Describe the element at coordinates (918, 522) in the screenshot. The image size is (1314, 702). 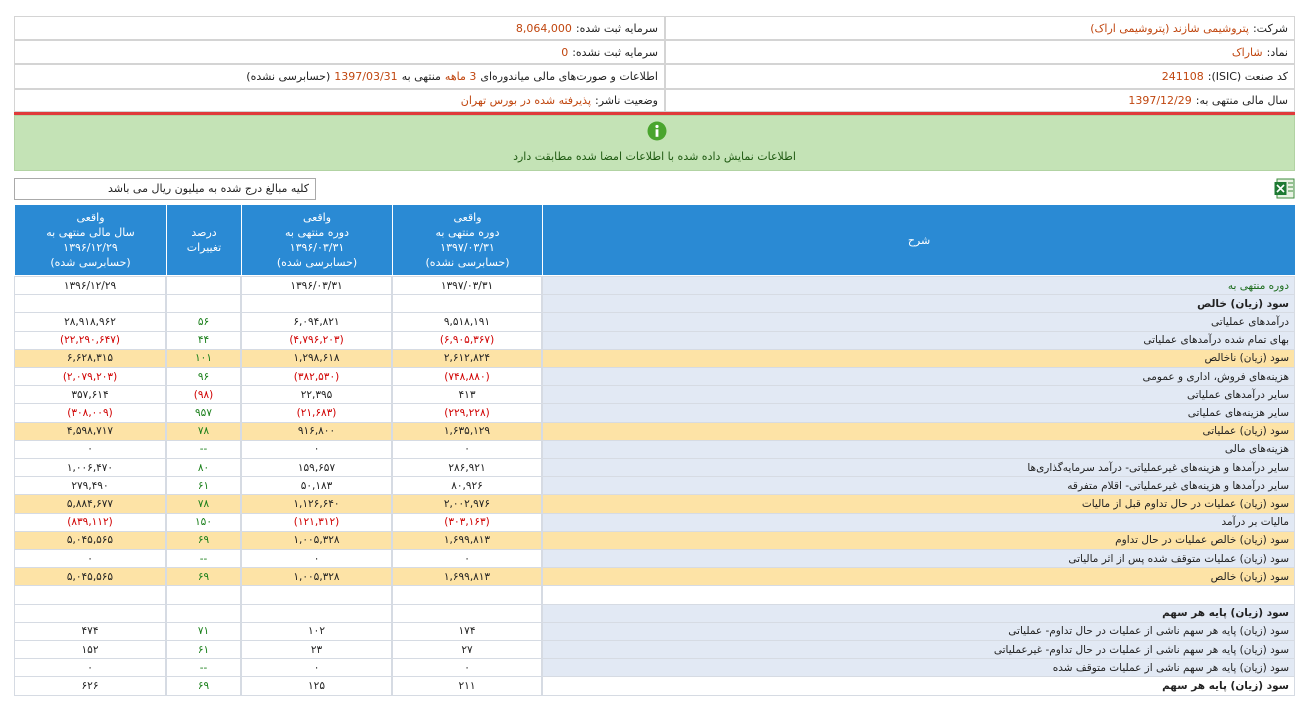
I see `row-label: مالیات بر درآمد` at that location.